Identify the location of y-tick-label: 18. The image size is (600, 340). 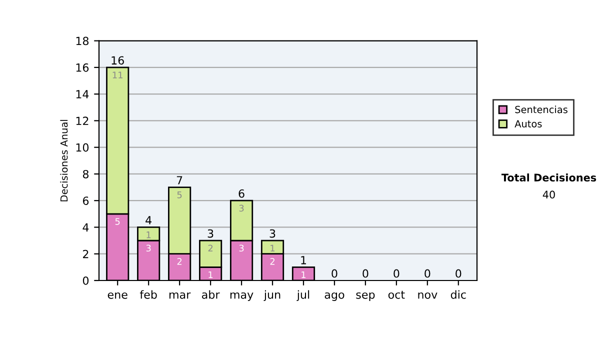
(82, 41).